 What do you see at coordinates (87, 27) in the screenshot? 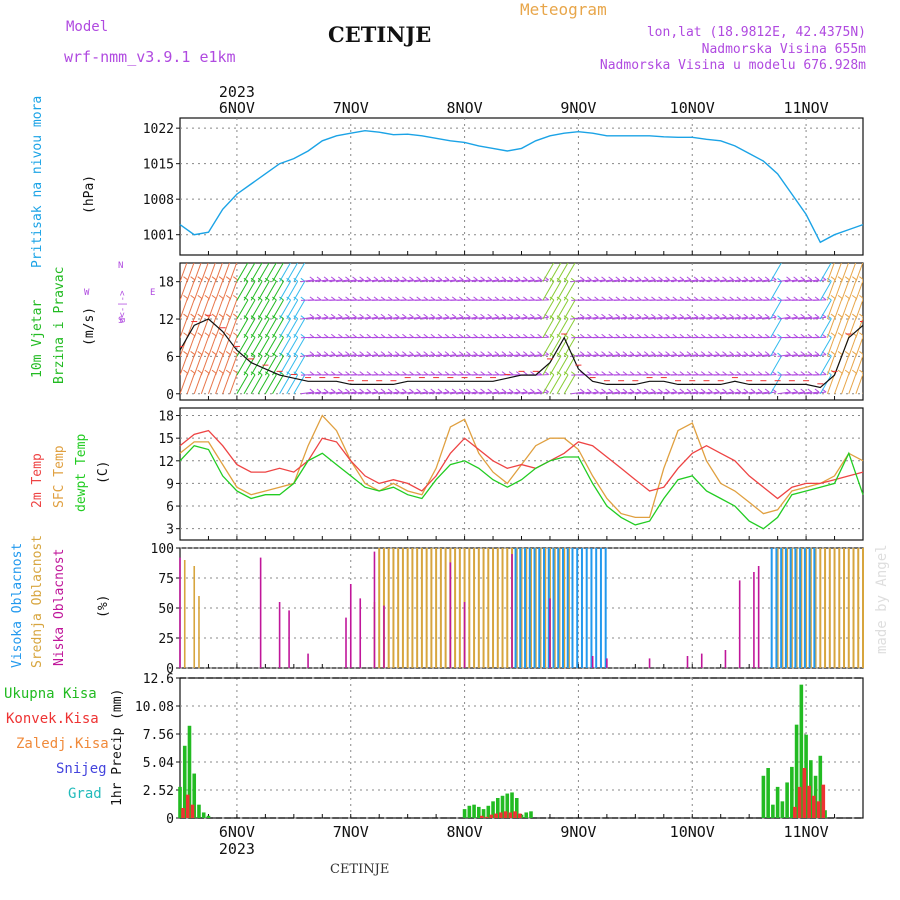
I see `model-label: Model` at bounding box center [87, 27].